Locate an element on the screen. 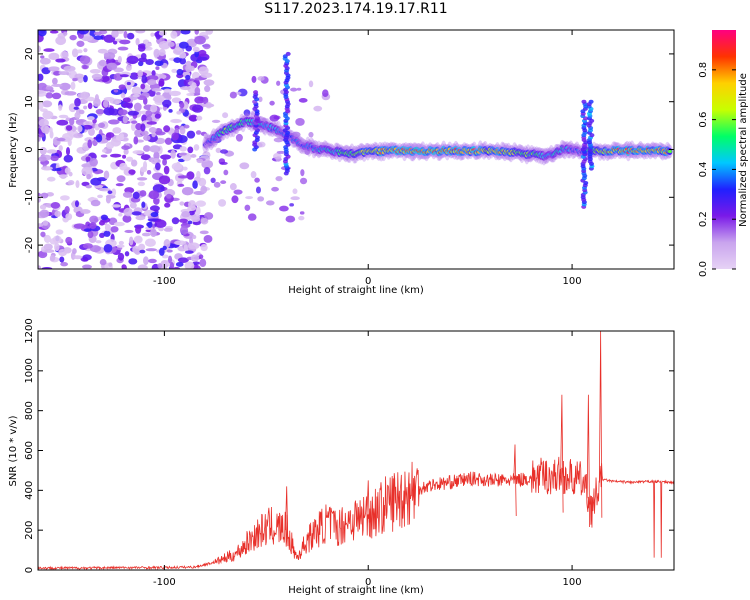 Image resolution: width=750 pixels, height=600 pixels. snr-y-tick-label: 600 is located at coordinates (29, 450).